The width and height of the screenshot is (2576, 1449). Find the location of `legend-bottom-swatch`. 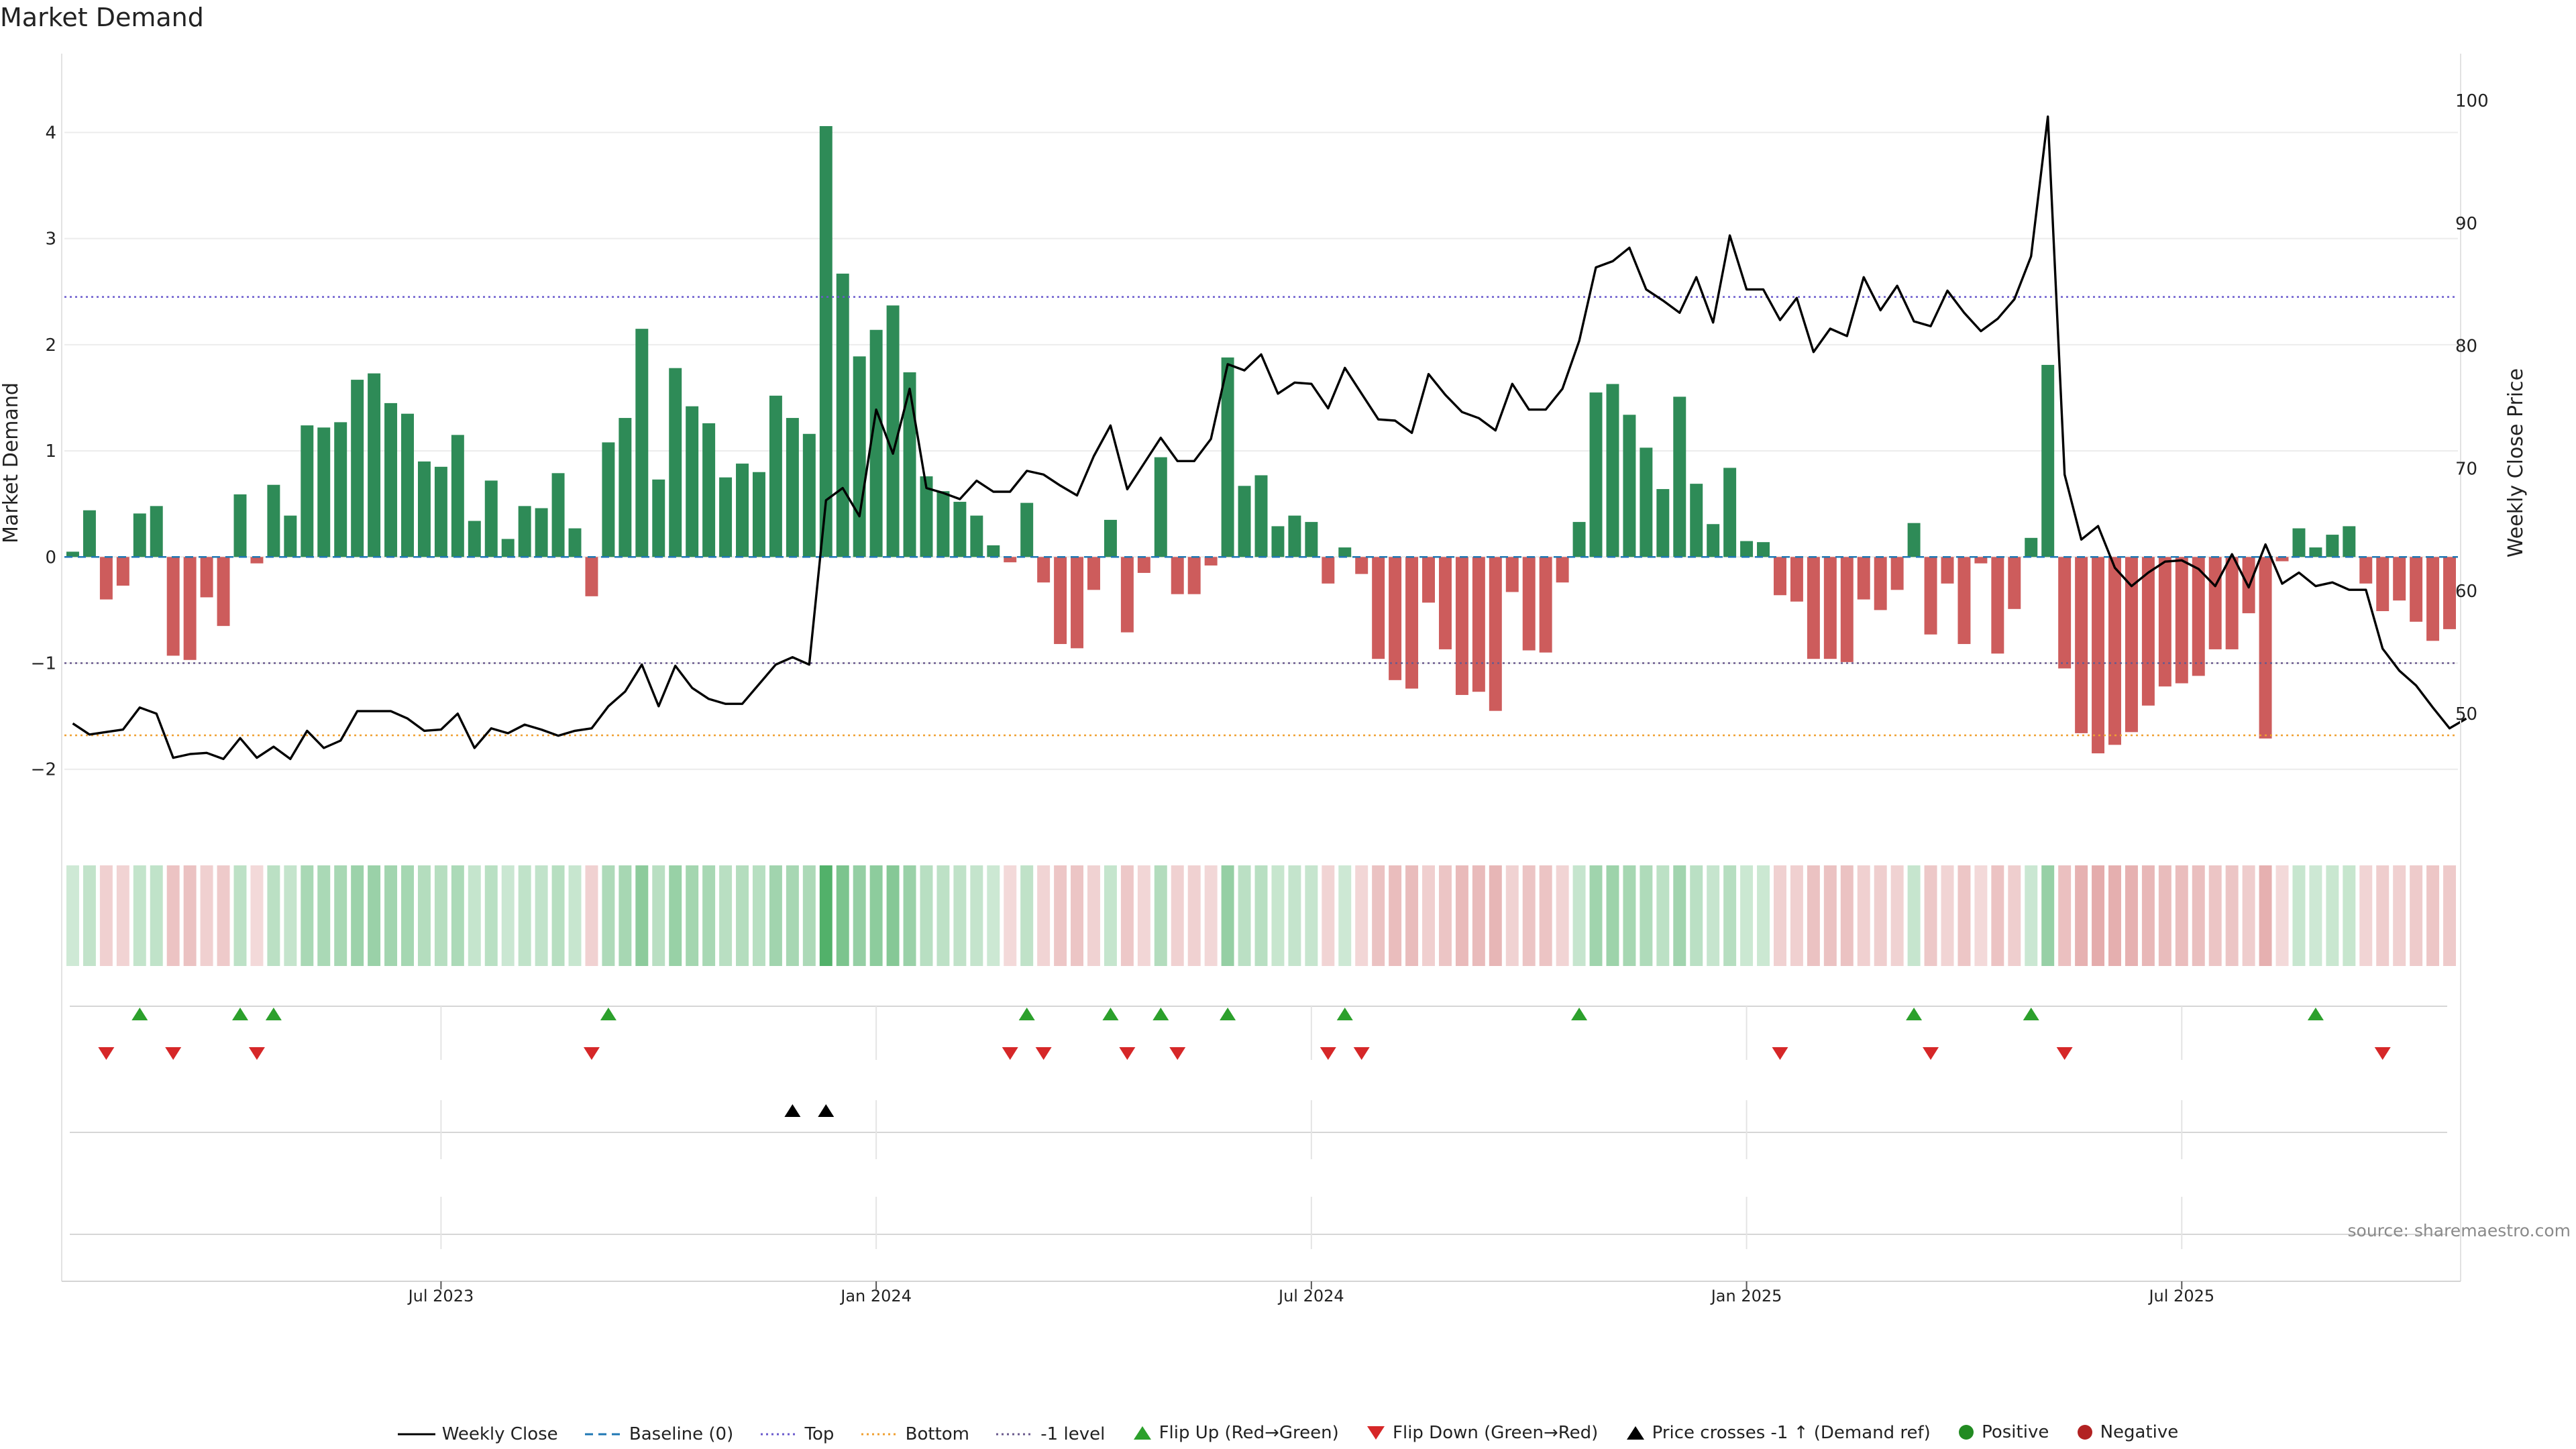

legend-bottom-swatch is located at coordinates (880, 1434).